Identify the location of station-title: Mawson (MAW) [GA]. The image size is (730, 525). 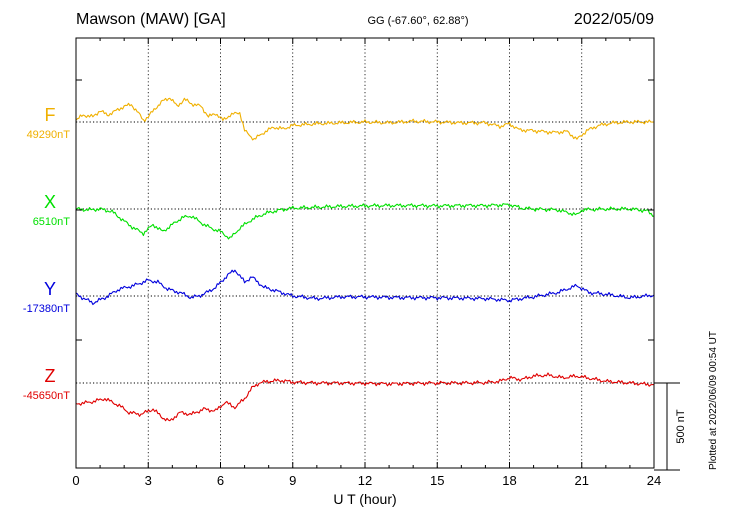
(151, 19).